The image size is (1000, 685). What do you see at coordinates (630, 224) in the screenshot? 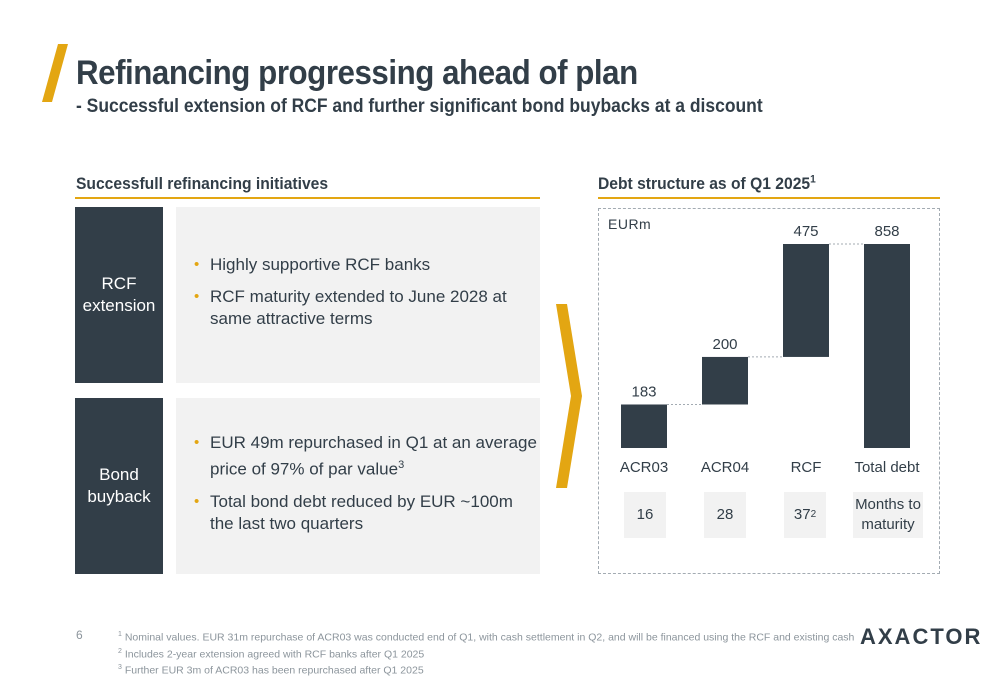
I see `chart-unit-label: EURm` at bounding box center [630, 224].